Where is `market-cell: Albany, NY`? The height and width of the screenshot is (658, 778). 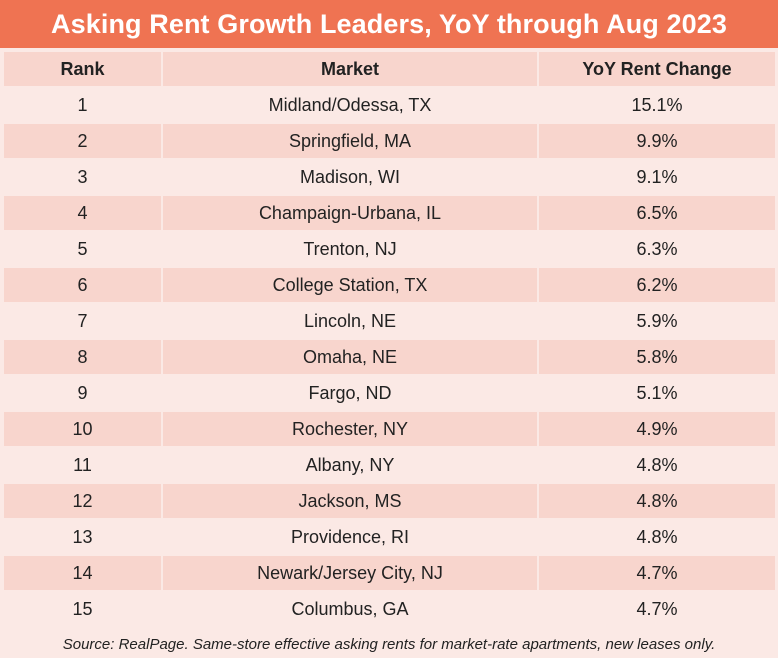
market-cell: Albany, NY is located at coordinates (350, 465).